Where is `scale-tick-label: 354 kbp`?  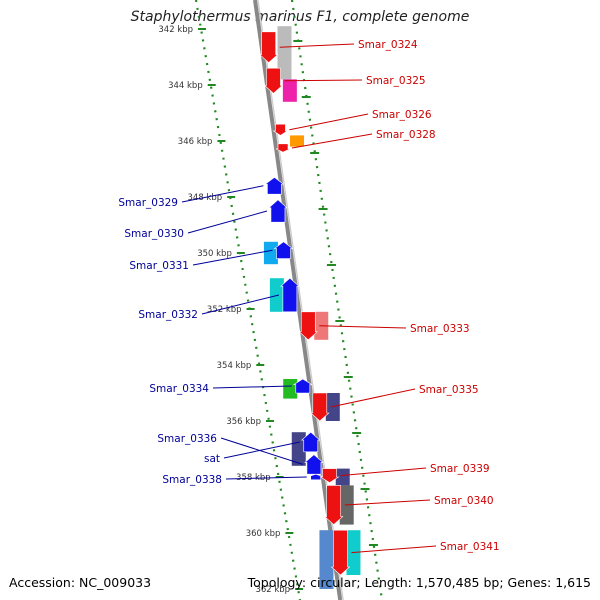
scale-tick-label: 354 kbp is located at coordinates (234, 366).